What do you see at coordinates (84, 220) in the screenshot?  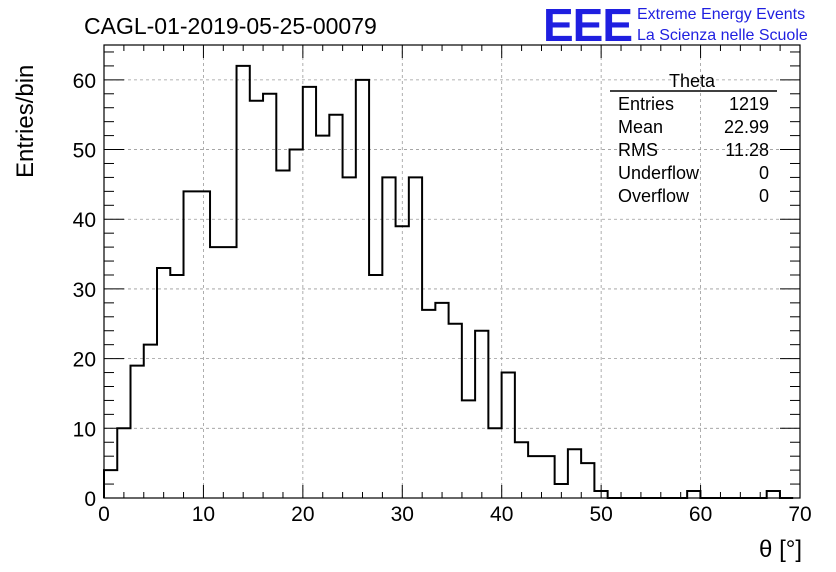 I see `y-tick-label: 40` at bounding box center [84, 220].